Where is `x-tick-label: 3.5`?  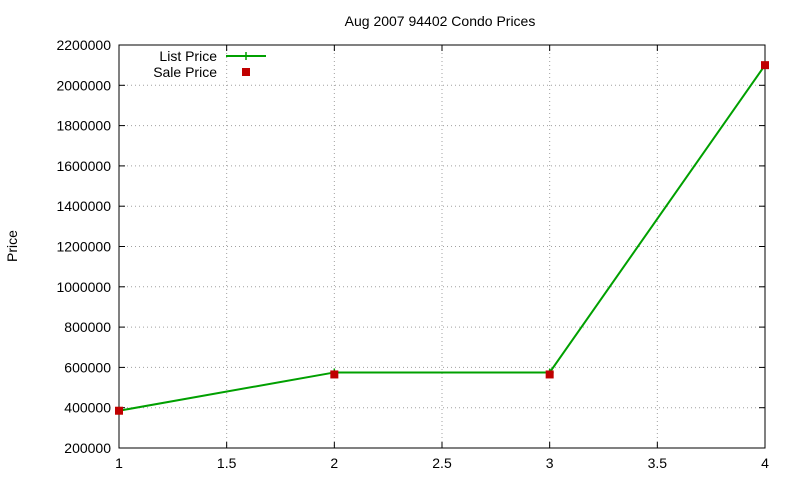 x-tick-label: 3.5 is located at coordinates (658, 463).